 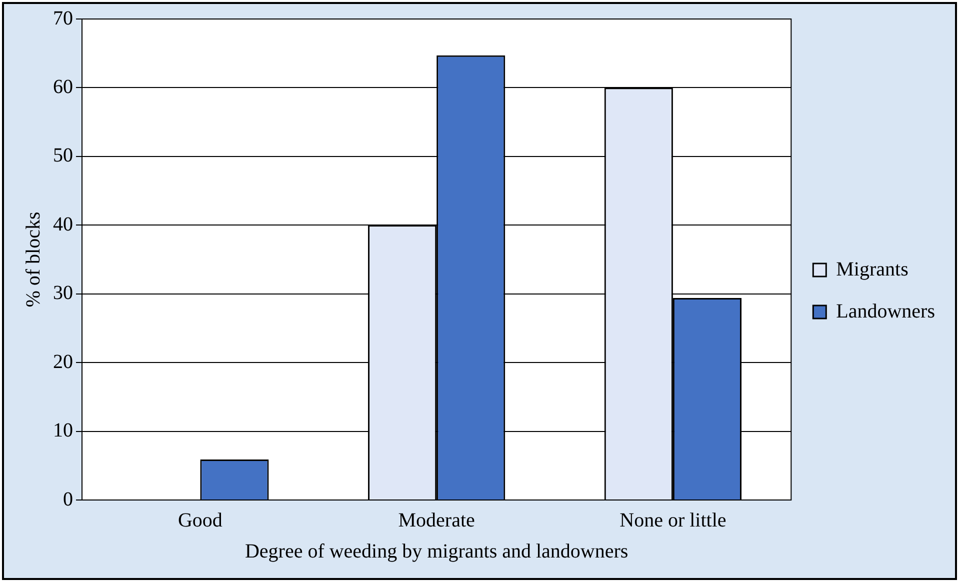 I want to click on x-tick-label: Good, so click(x=200, y=520).